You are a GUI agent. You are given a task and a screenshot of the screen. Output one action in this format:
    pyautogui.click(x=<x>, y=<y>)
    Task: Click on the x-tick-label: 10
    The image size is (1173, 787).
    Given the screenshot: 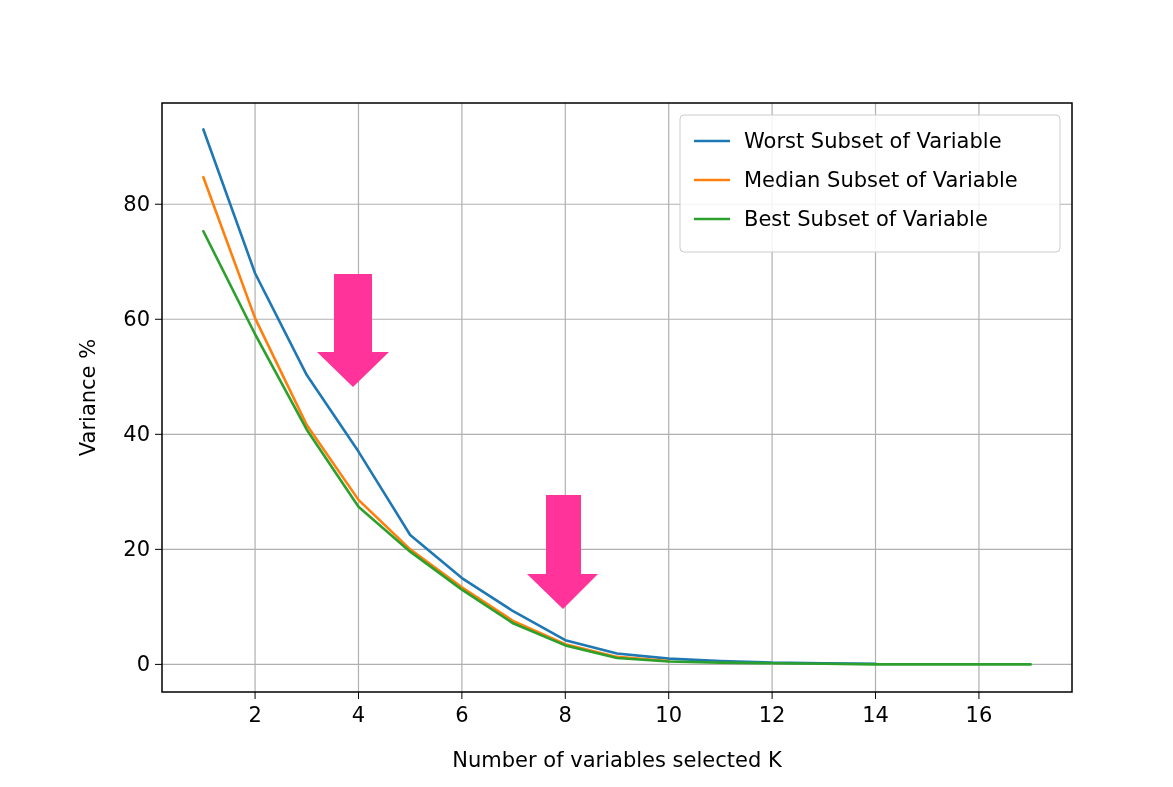 What is the action you would take?
    pyautogui.click(x=669, y=715)
    